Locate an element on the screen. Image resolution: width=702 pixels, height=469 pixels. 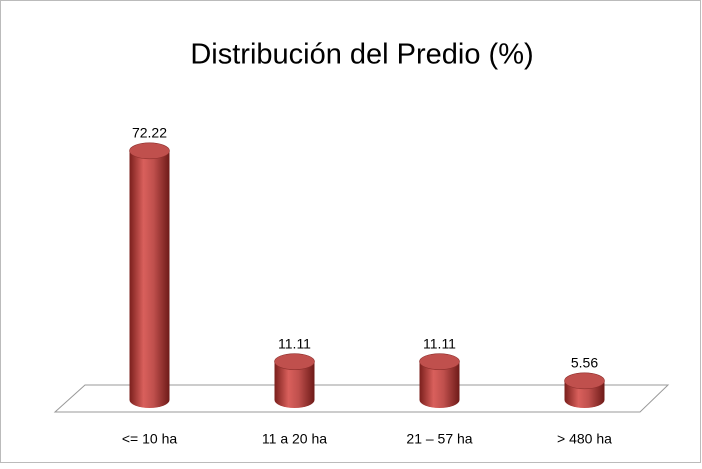
x-tick-label: 21 – 57 ha is located at coordinates (439, 439).